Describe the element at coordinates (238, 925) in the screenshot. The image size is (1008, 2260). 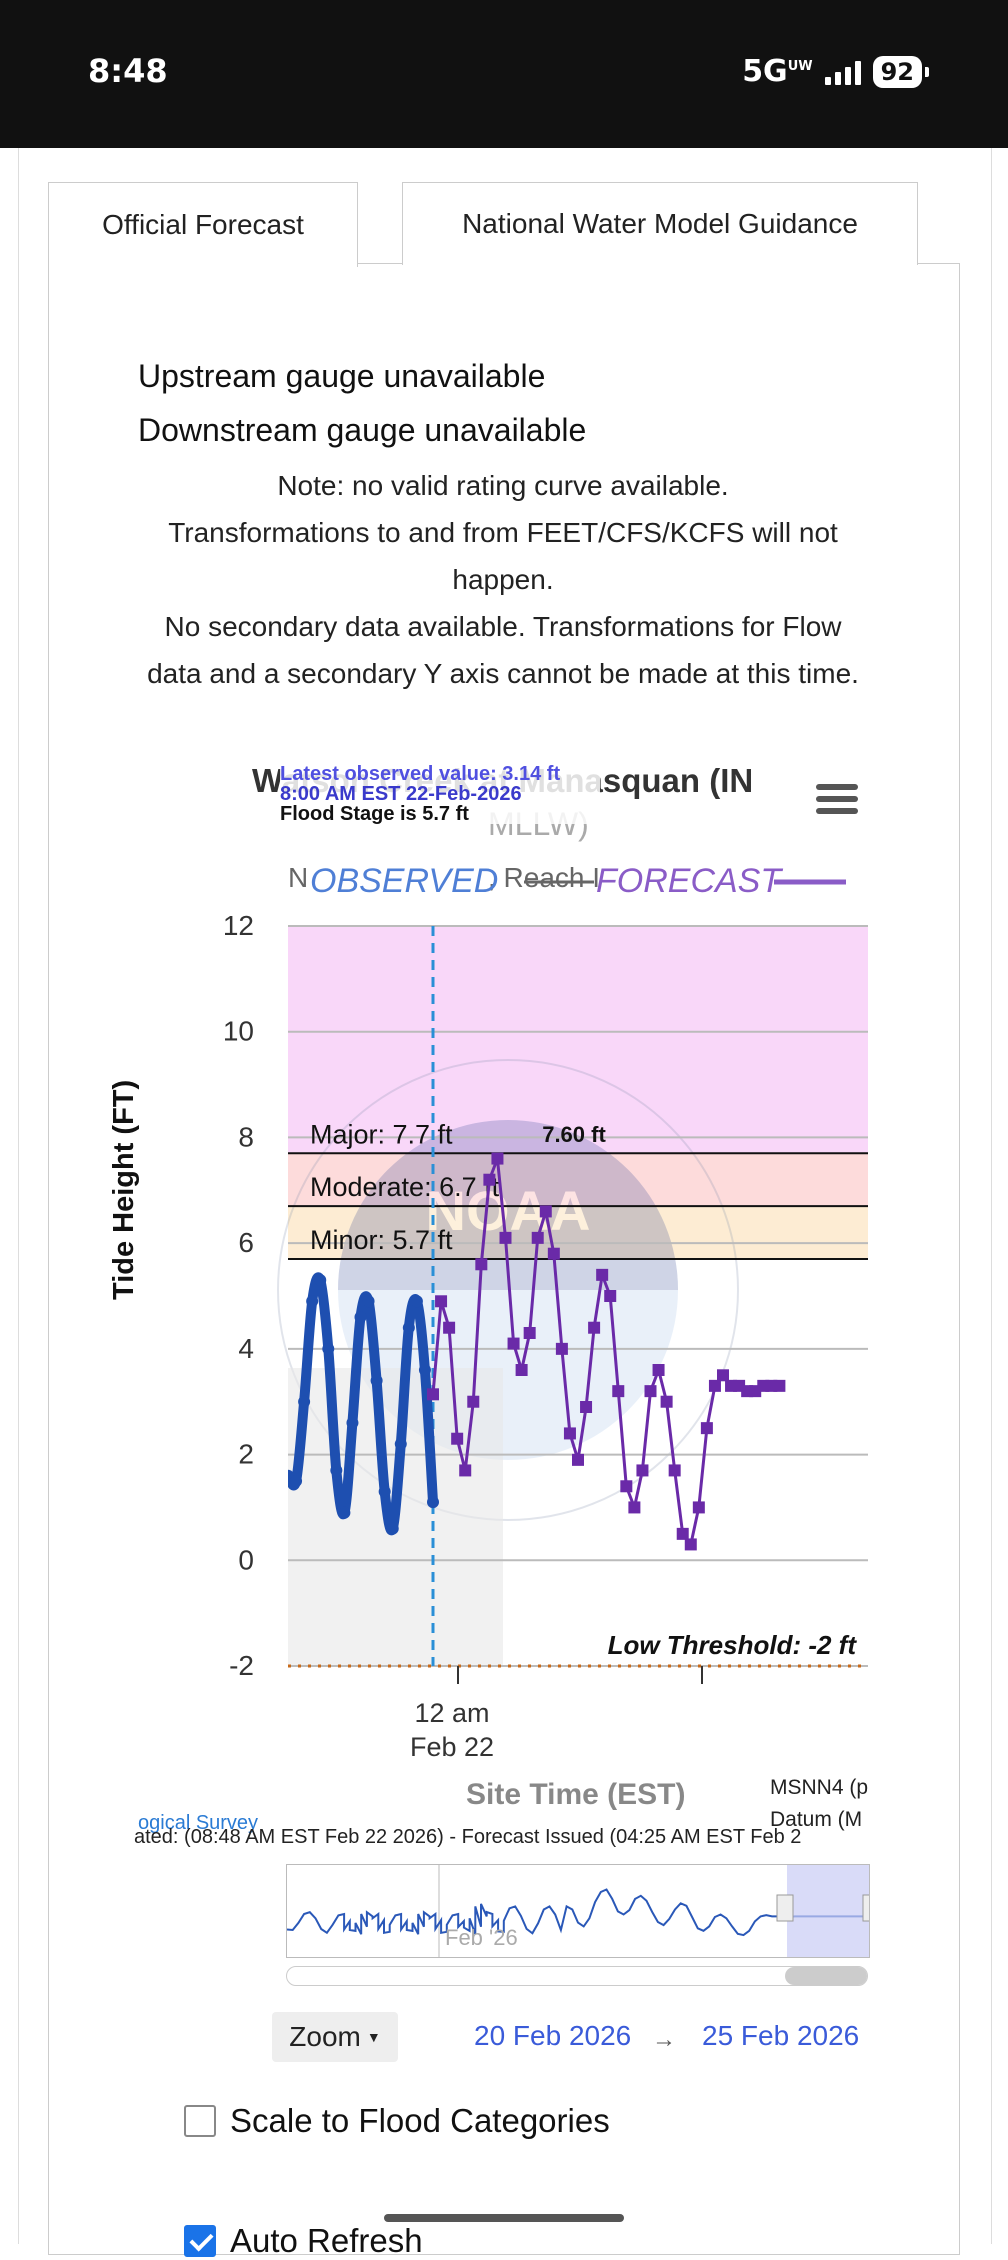
I see `y-tick-label: 12` at that location.